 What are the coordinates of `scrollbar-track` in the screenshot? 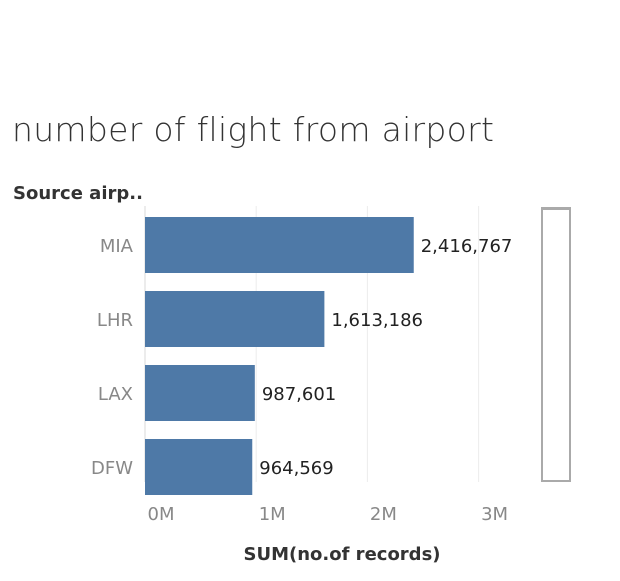 It's located at (556, 344).